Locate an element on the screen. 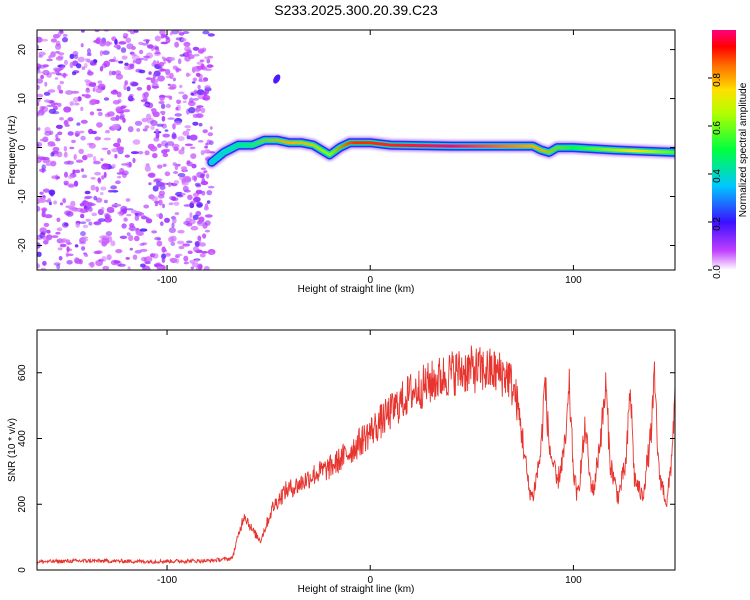 This screenshot has height=600, width=750. snr-y-label: SNR (10 * v/v) is located at coordinates (12, 450).